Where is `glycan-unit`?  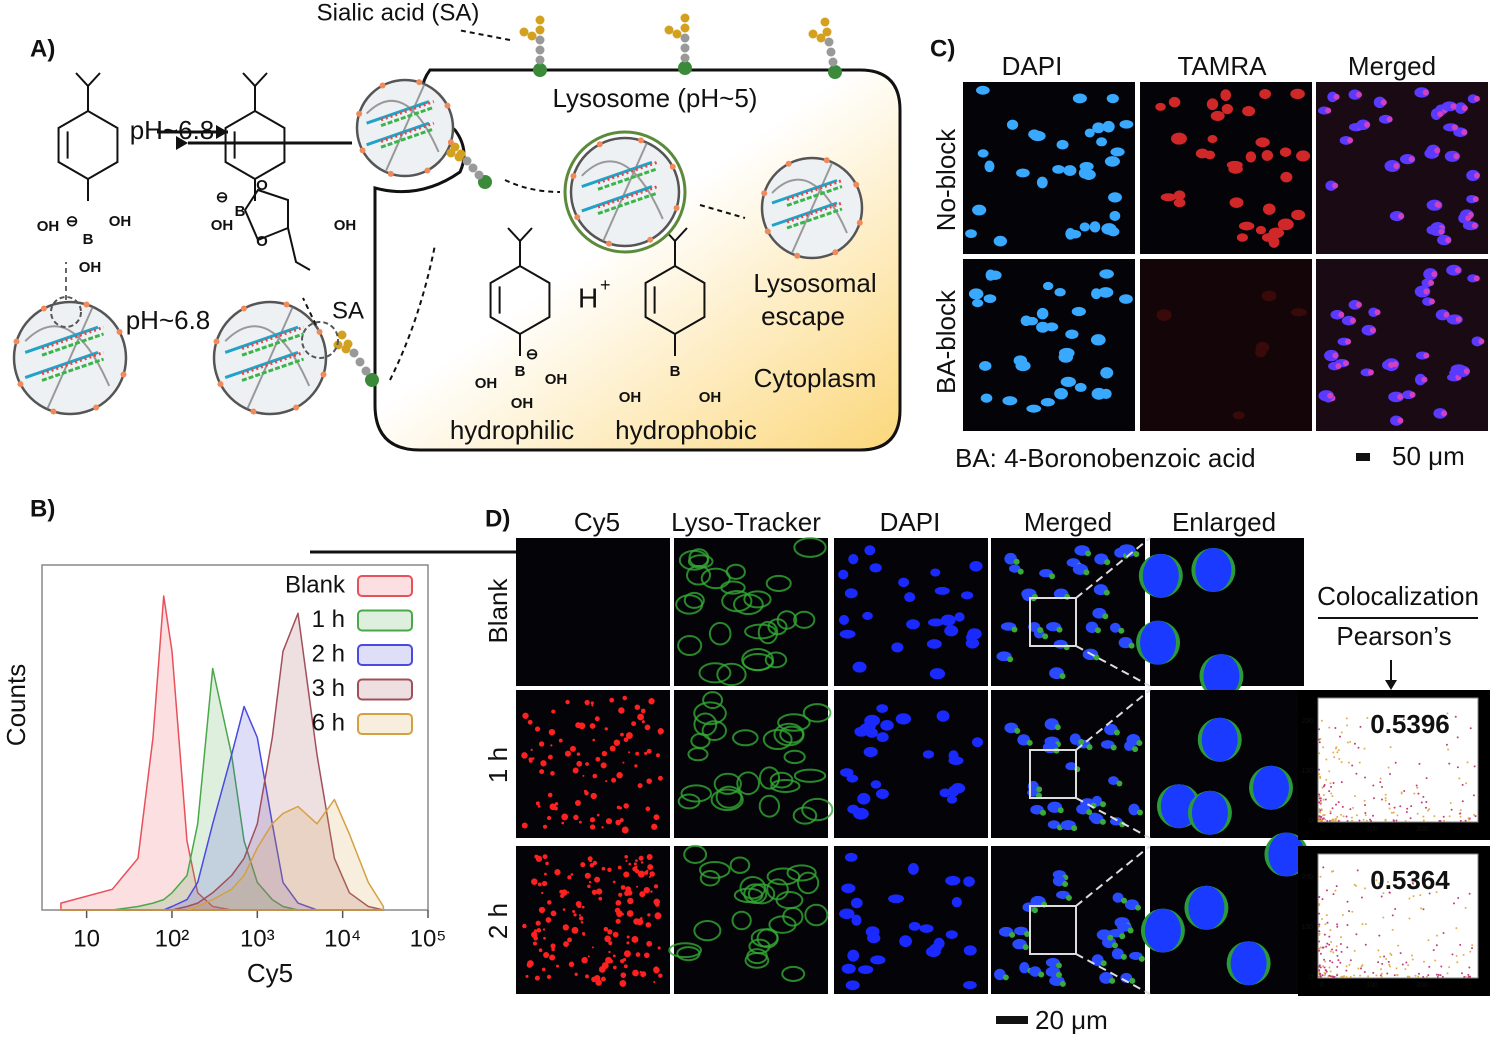 glycan-unit is located at coordinates (360, 362).